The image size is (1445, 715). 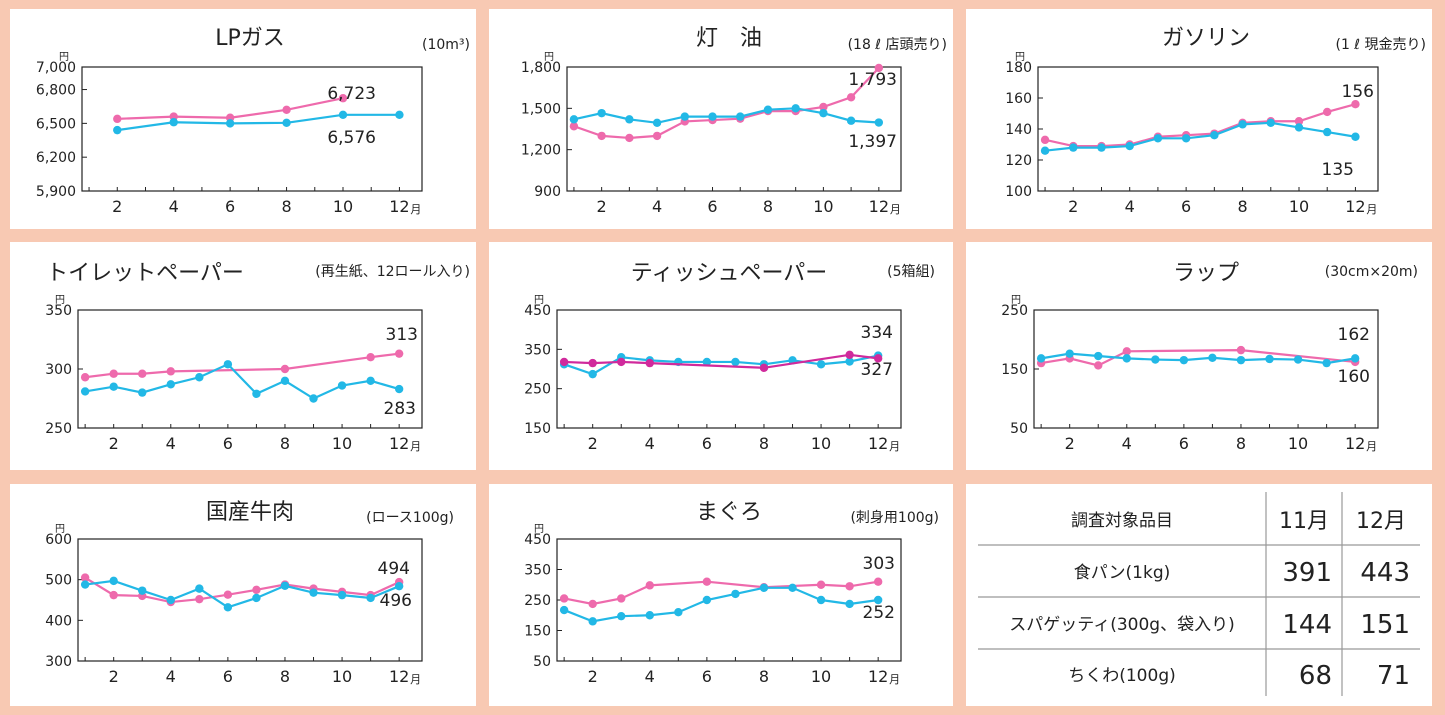 I want to click on chart-title: LPガス, so click(x=250, y=38).